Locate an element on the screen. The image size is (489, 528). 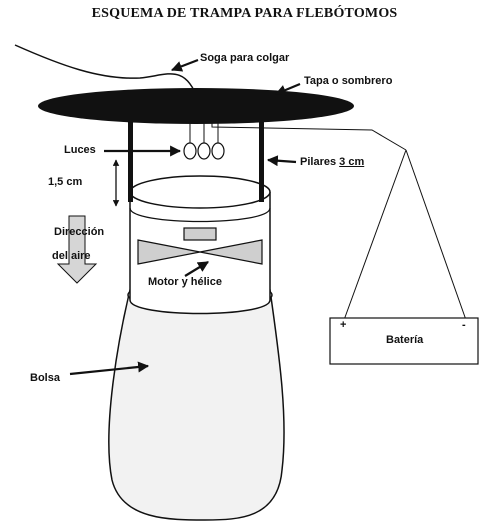
pointer-motor is located at coordinates (196, 269).